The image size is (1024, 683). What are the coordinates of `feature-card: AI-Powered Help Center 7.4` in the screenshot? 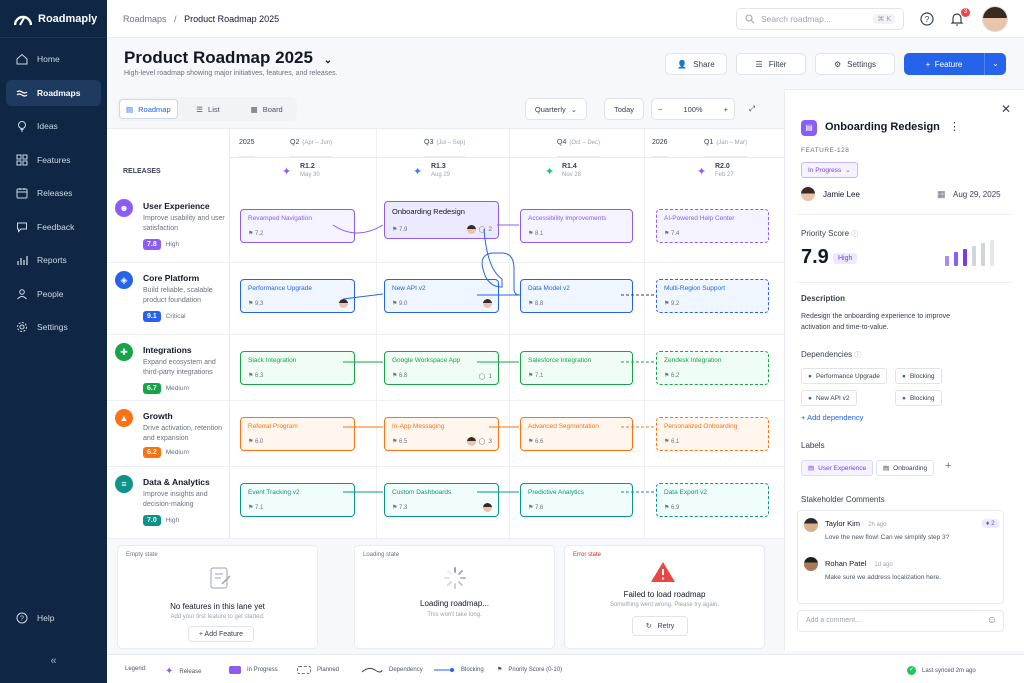 It's located at (712, 226).